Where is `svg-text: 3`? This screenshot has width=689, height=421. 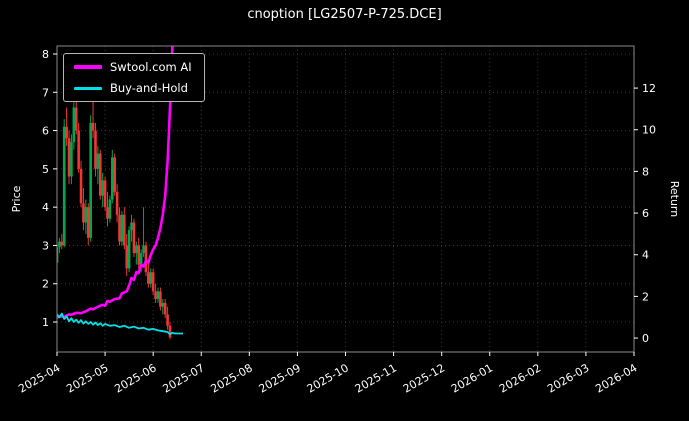 svg-text: 3 is located at coordinates (45, 245).